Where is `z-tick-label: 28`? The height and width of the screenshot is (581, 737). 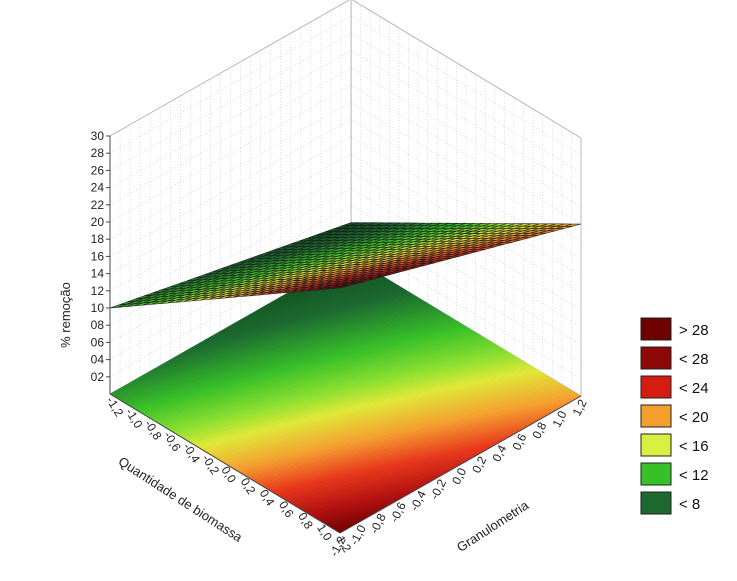 z-tick-label: 28 is located at coordinates (98, 153).